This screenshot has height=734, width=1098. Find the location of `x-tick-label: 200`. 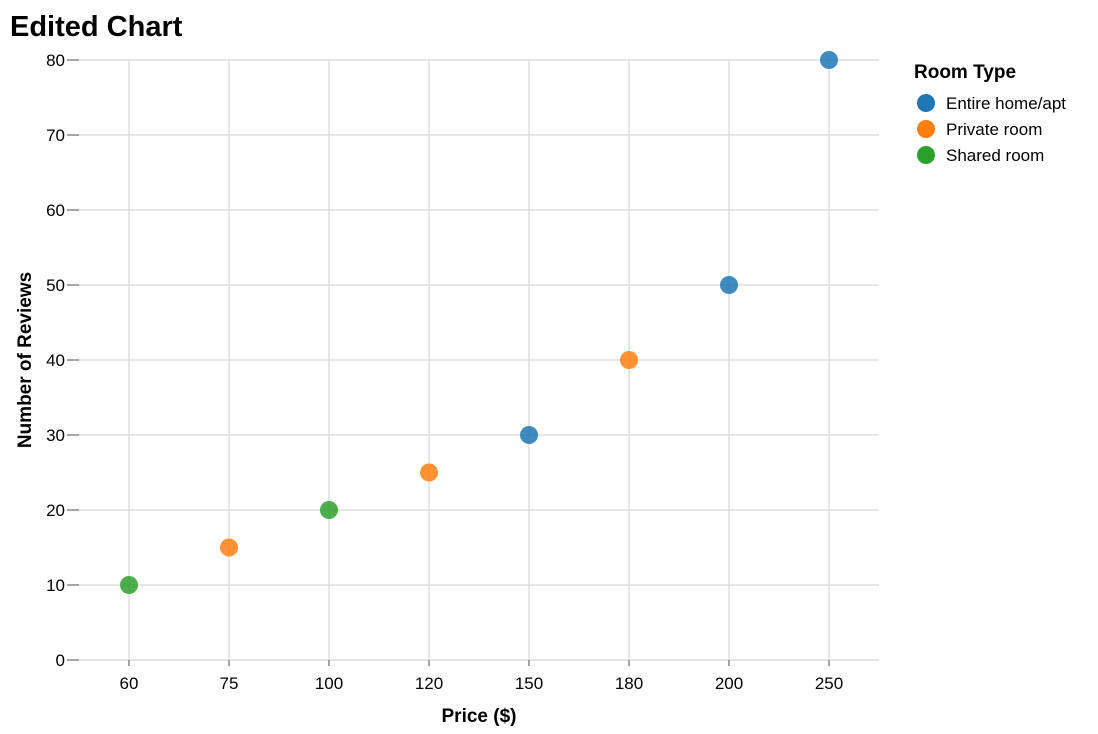

x-tick-label: 200 is located at coordinates (729, 683).